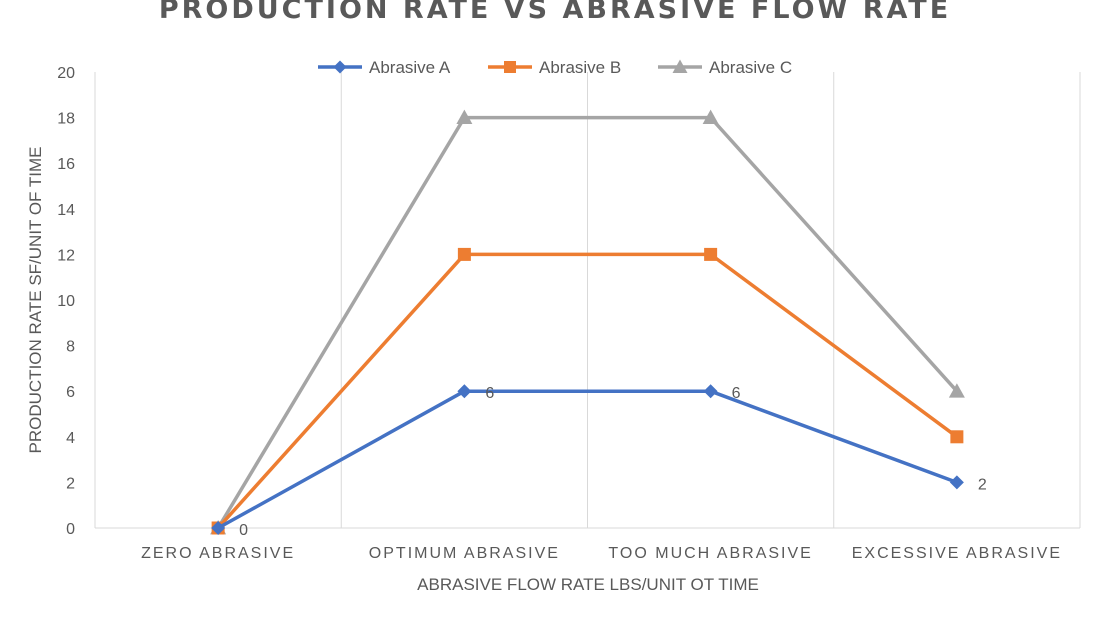 This screenshot has width=1110, height=630. I want to click on x-tick-label: TOO MUCH ABRASIVE, so click(710, 553).